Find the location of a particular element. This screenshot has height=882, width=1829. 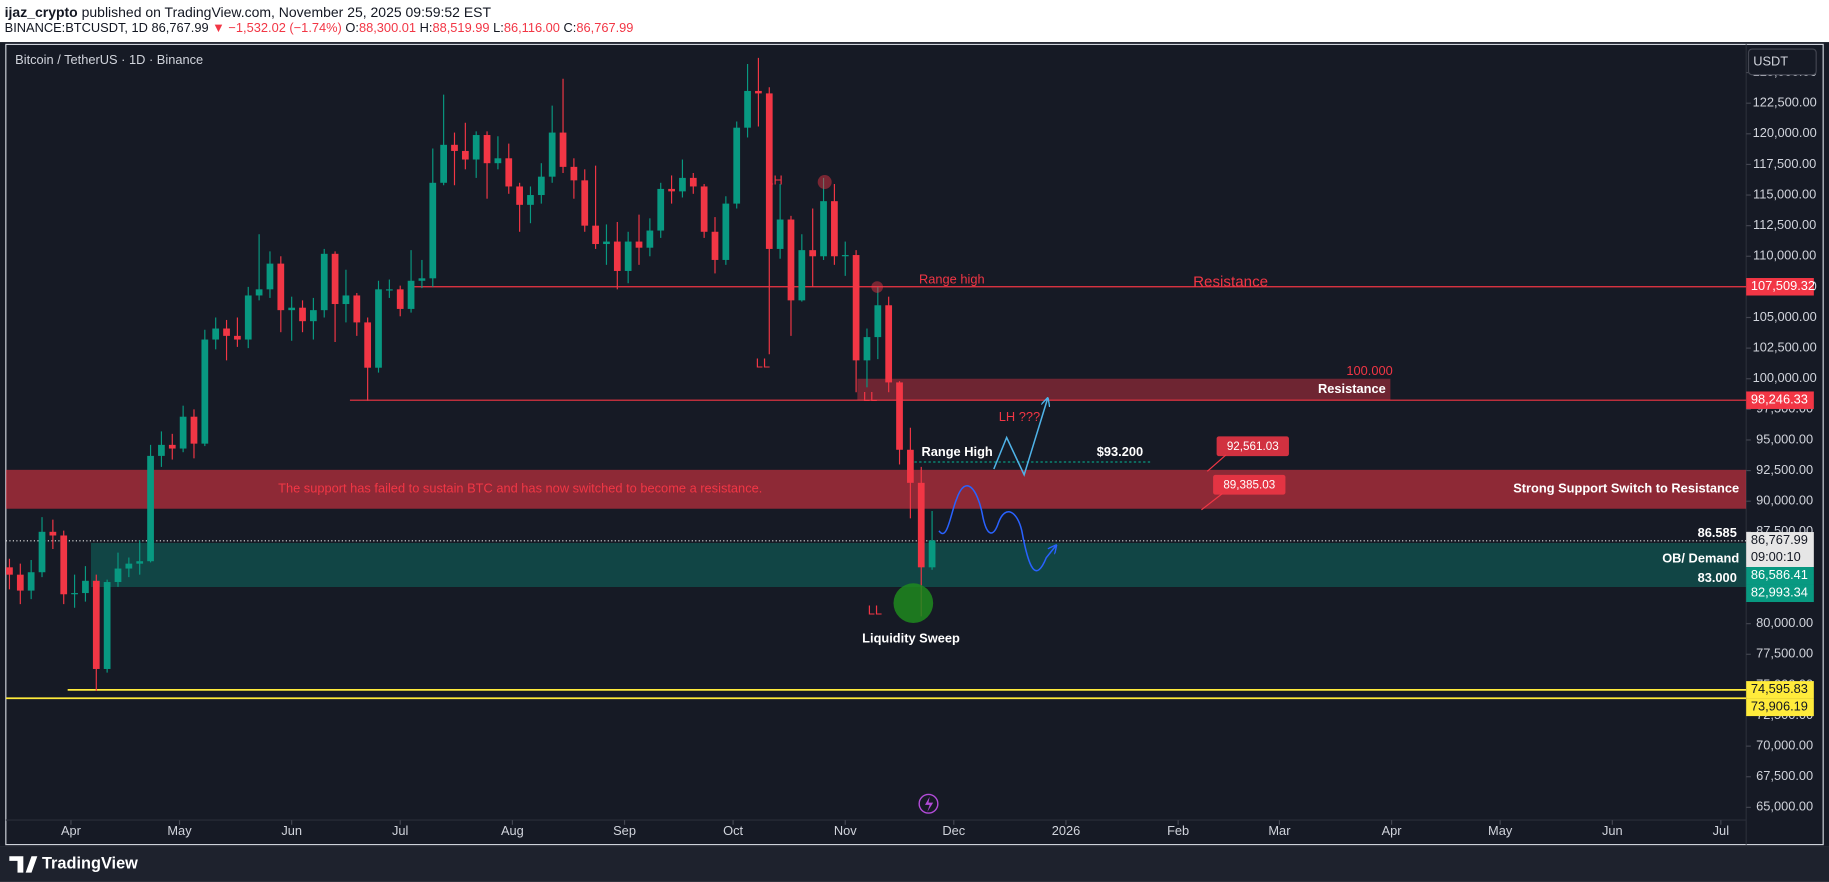

lh-projection is located at coordinates (1020, 438).